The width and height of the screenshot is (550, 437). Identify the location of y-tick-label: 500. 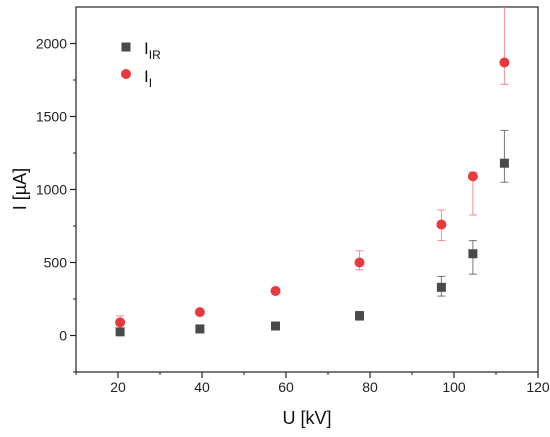
(56, 263).